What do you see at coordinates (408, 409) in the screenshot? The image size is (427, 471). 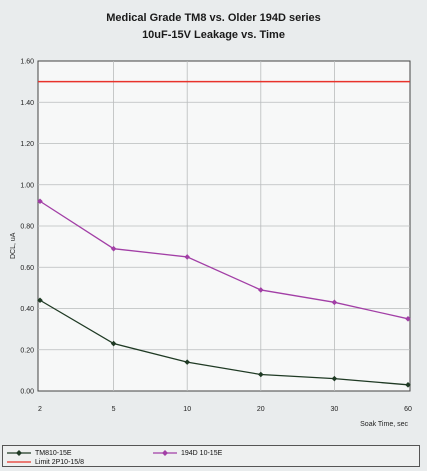 I see `x-tick-label: 60` at bounding box center [408, 409].